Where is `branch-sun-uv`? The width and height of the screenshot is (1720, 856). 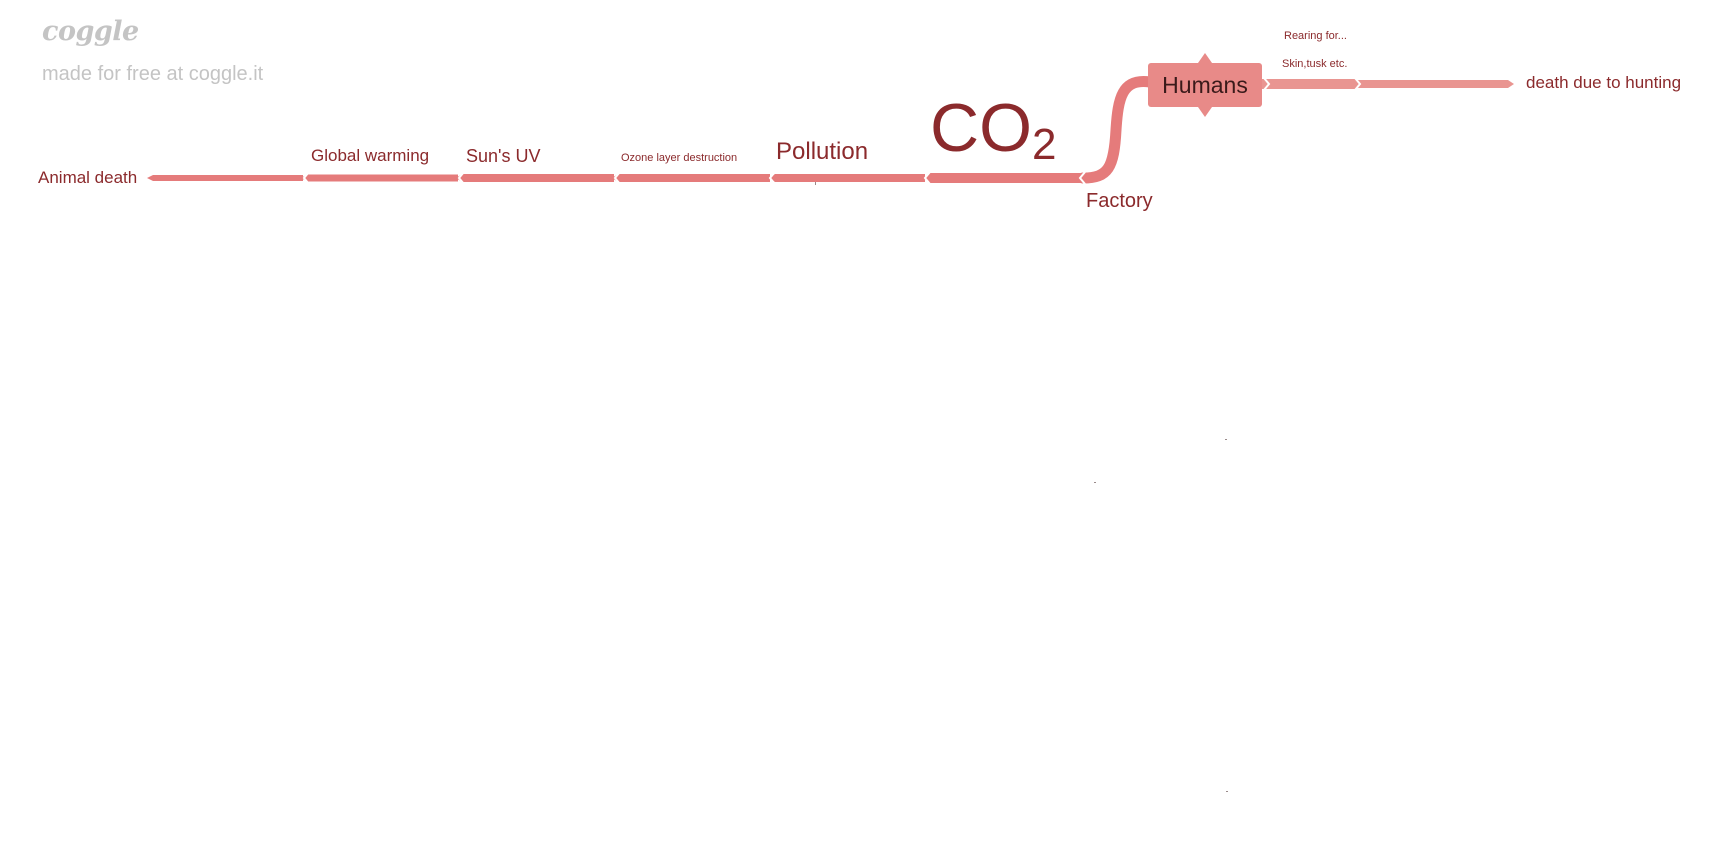
branch-sun-uv is located at coordinates (535, 178).